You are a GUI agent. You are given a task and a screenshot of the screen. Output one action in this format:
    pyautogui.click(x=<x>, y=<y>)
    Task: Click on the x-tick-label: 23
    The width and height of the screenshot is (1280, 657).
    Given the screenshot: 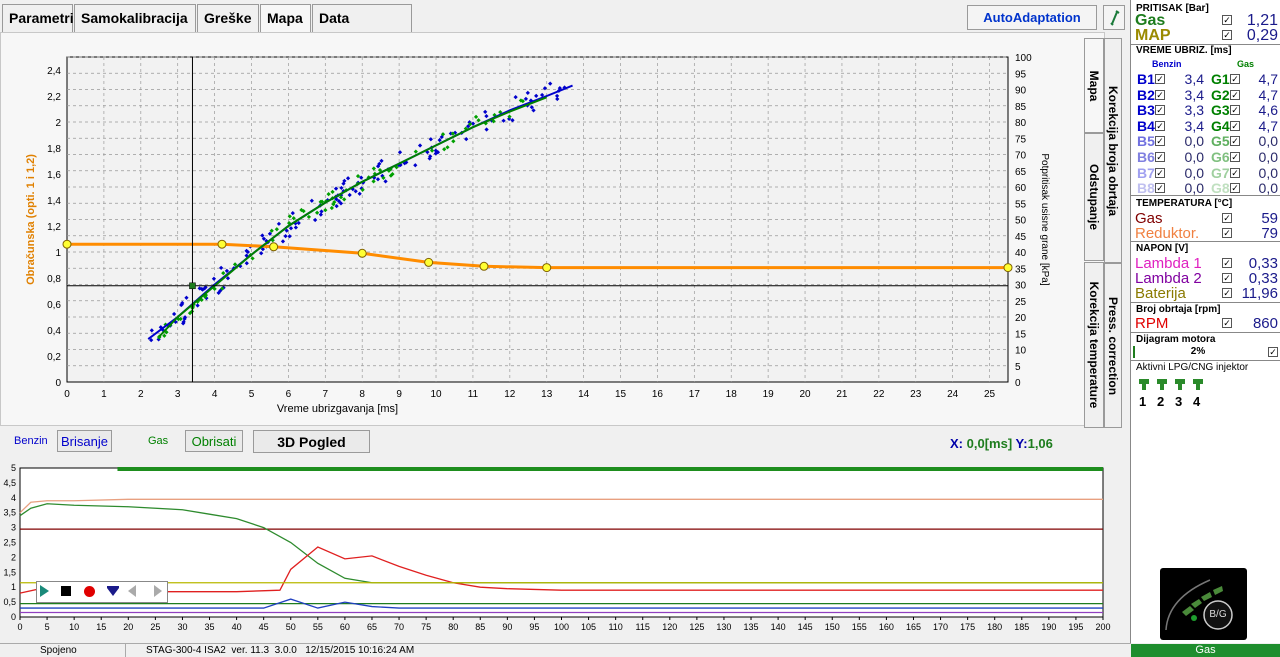 What is the action you would take?
    pyautogui.click(x=916, y=394)
    